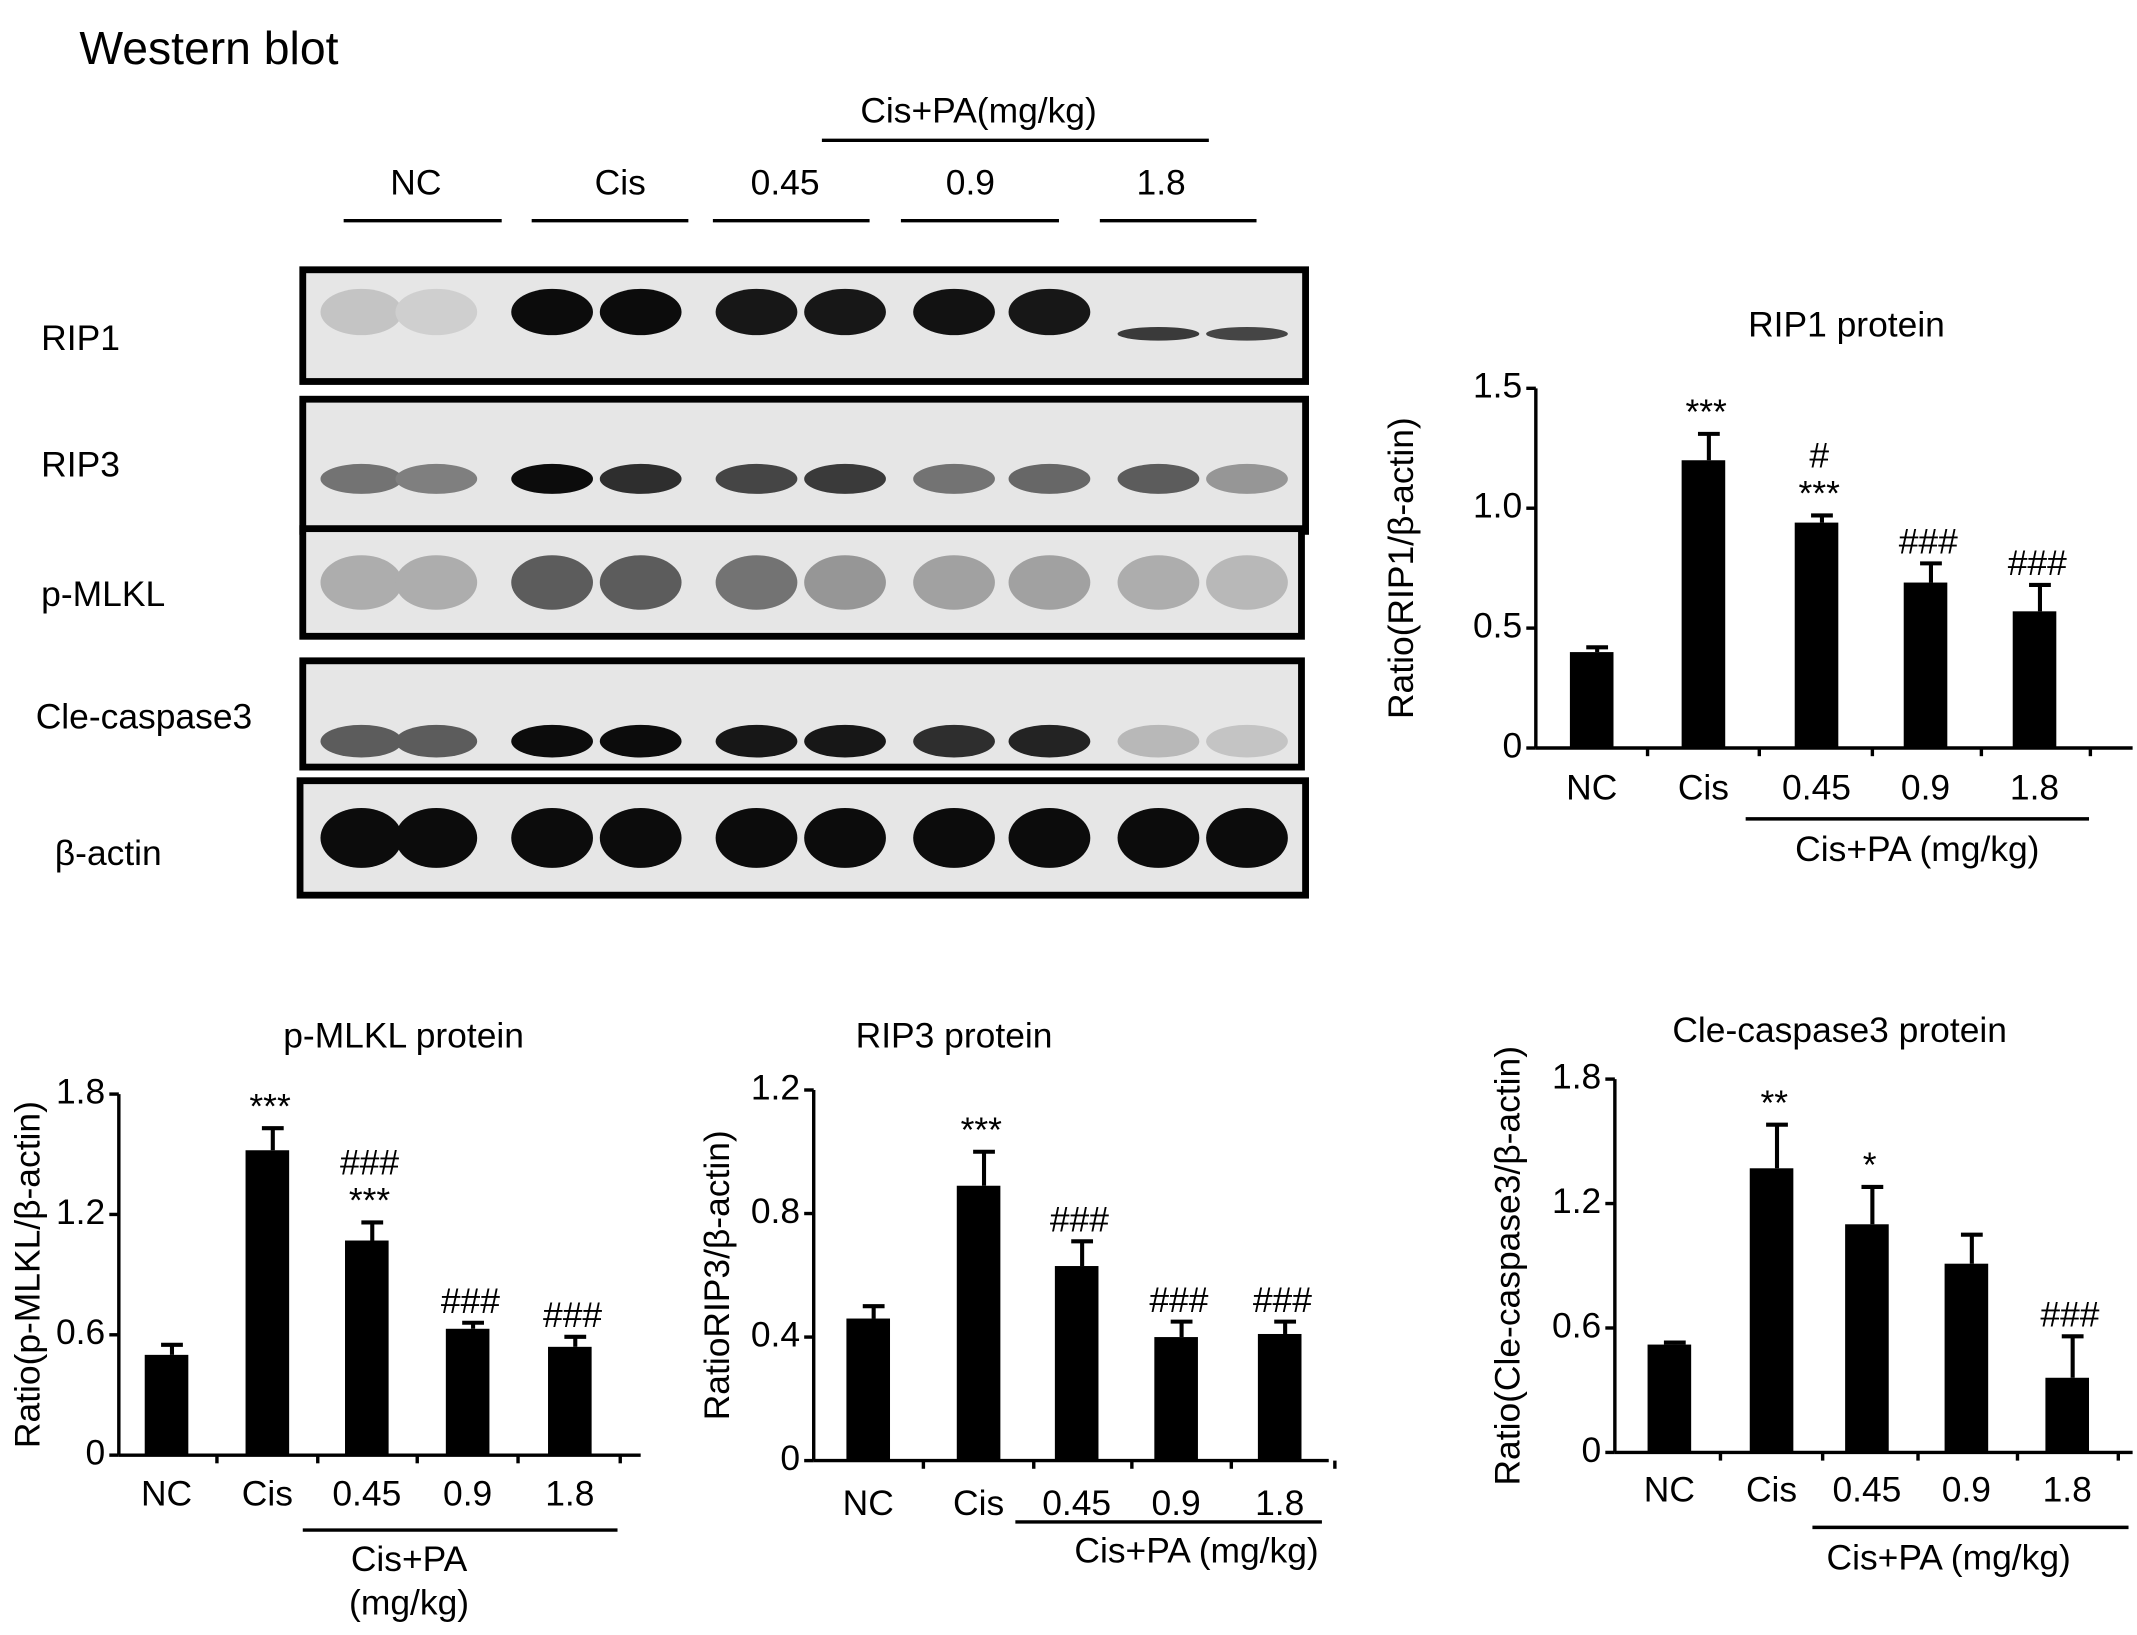 Image resolution: width=2137 pixels, height=1635 pixels. Describe the element at coordinates (1839, 1030) in the screenshot. I see `chart-title: Cle-caspase3 protein` at that location.